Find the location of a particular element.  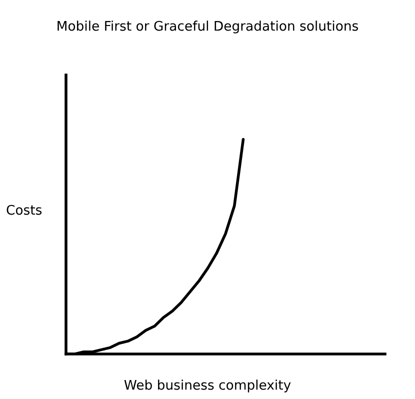

y-axis-title: Costs is located at coordinates (24, 209).